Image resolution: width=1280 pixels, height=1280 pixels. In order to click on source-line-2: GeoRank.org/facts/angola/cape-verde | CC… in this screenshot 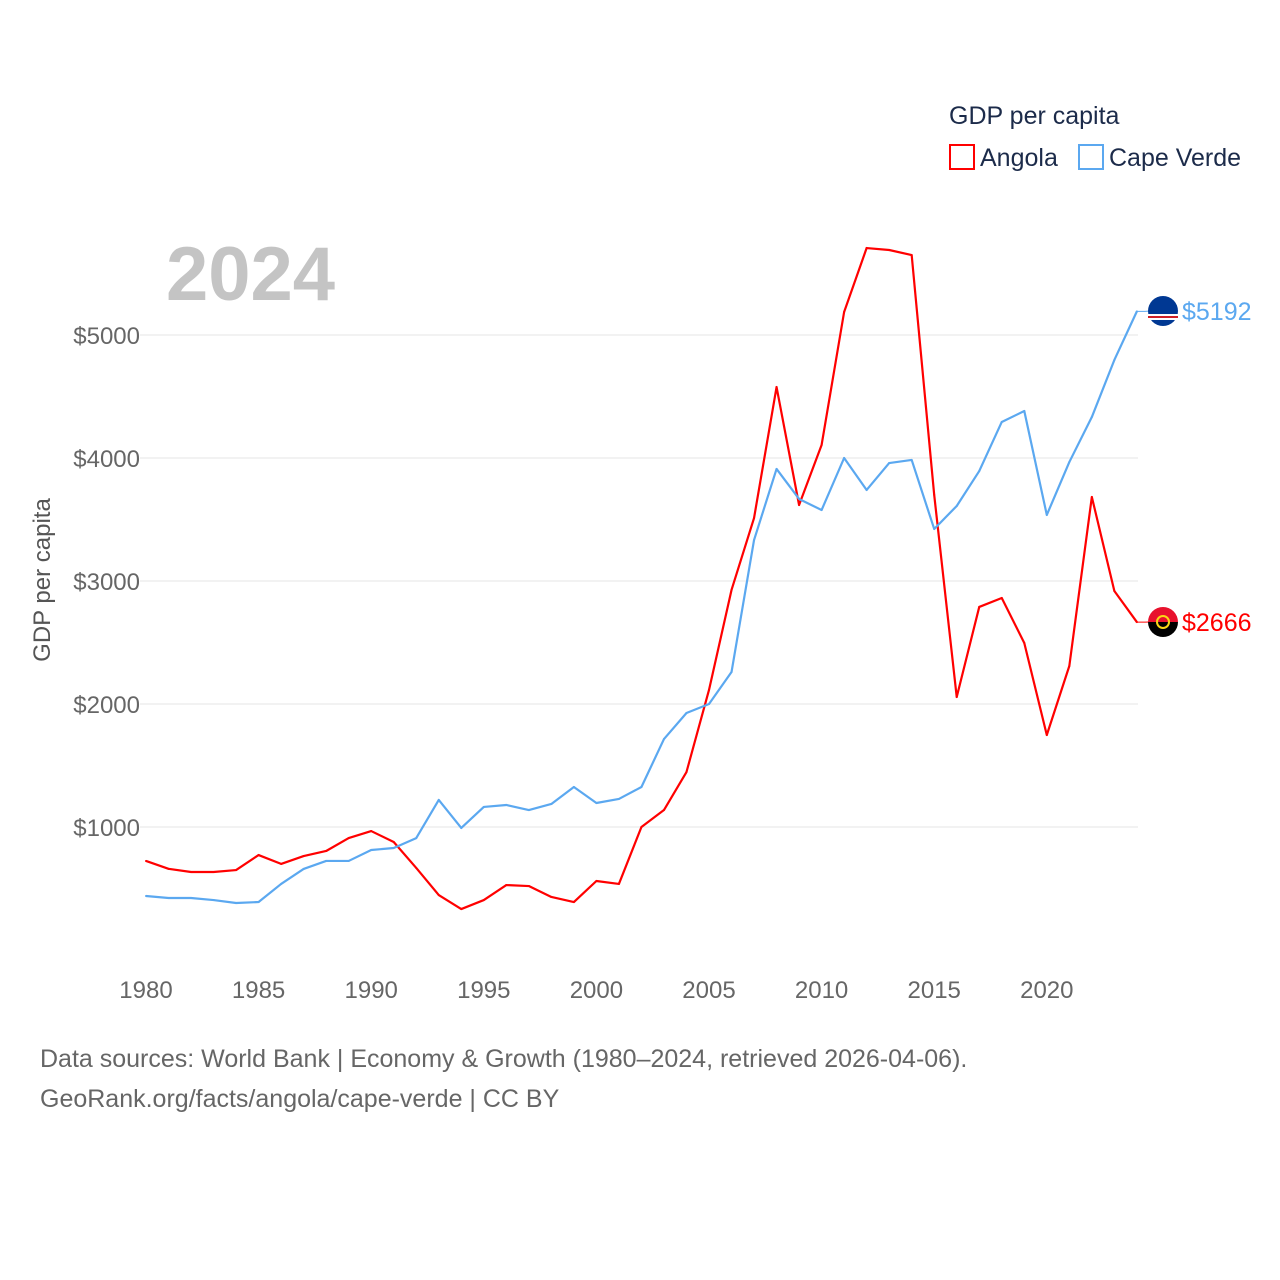, I will do `click(300, 1099)`.